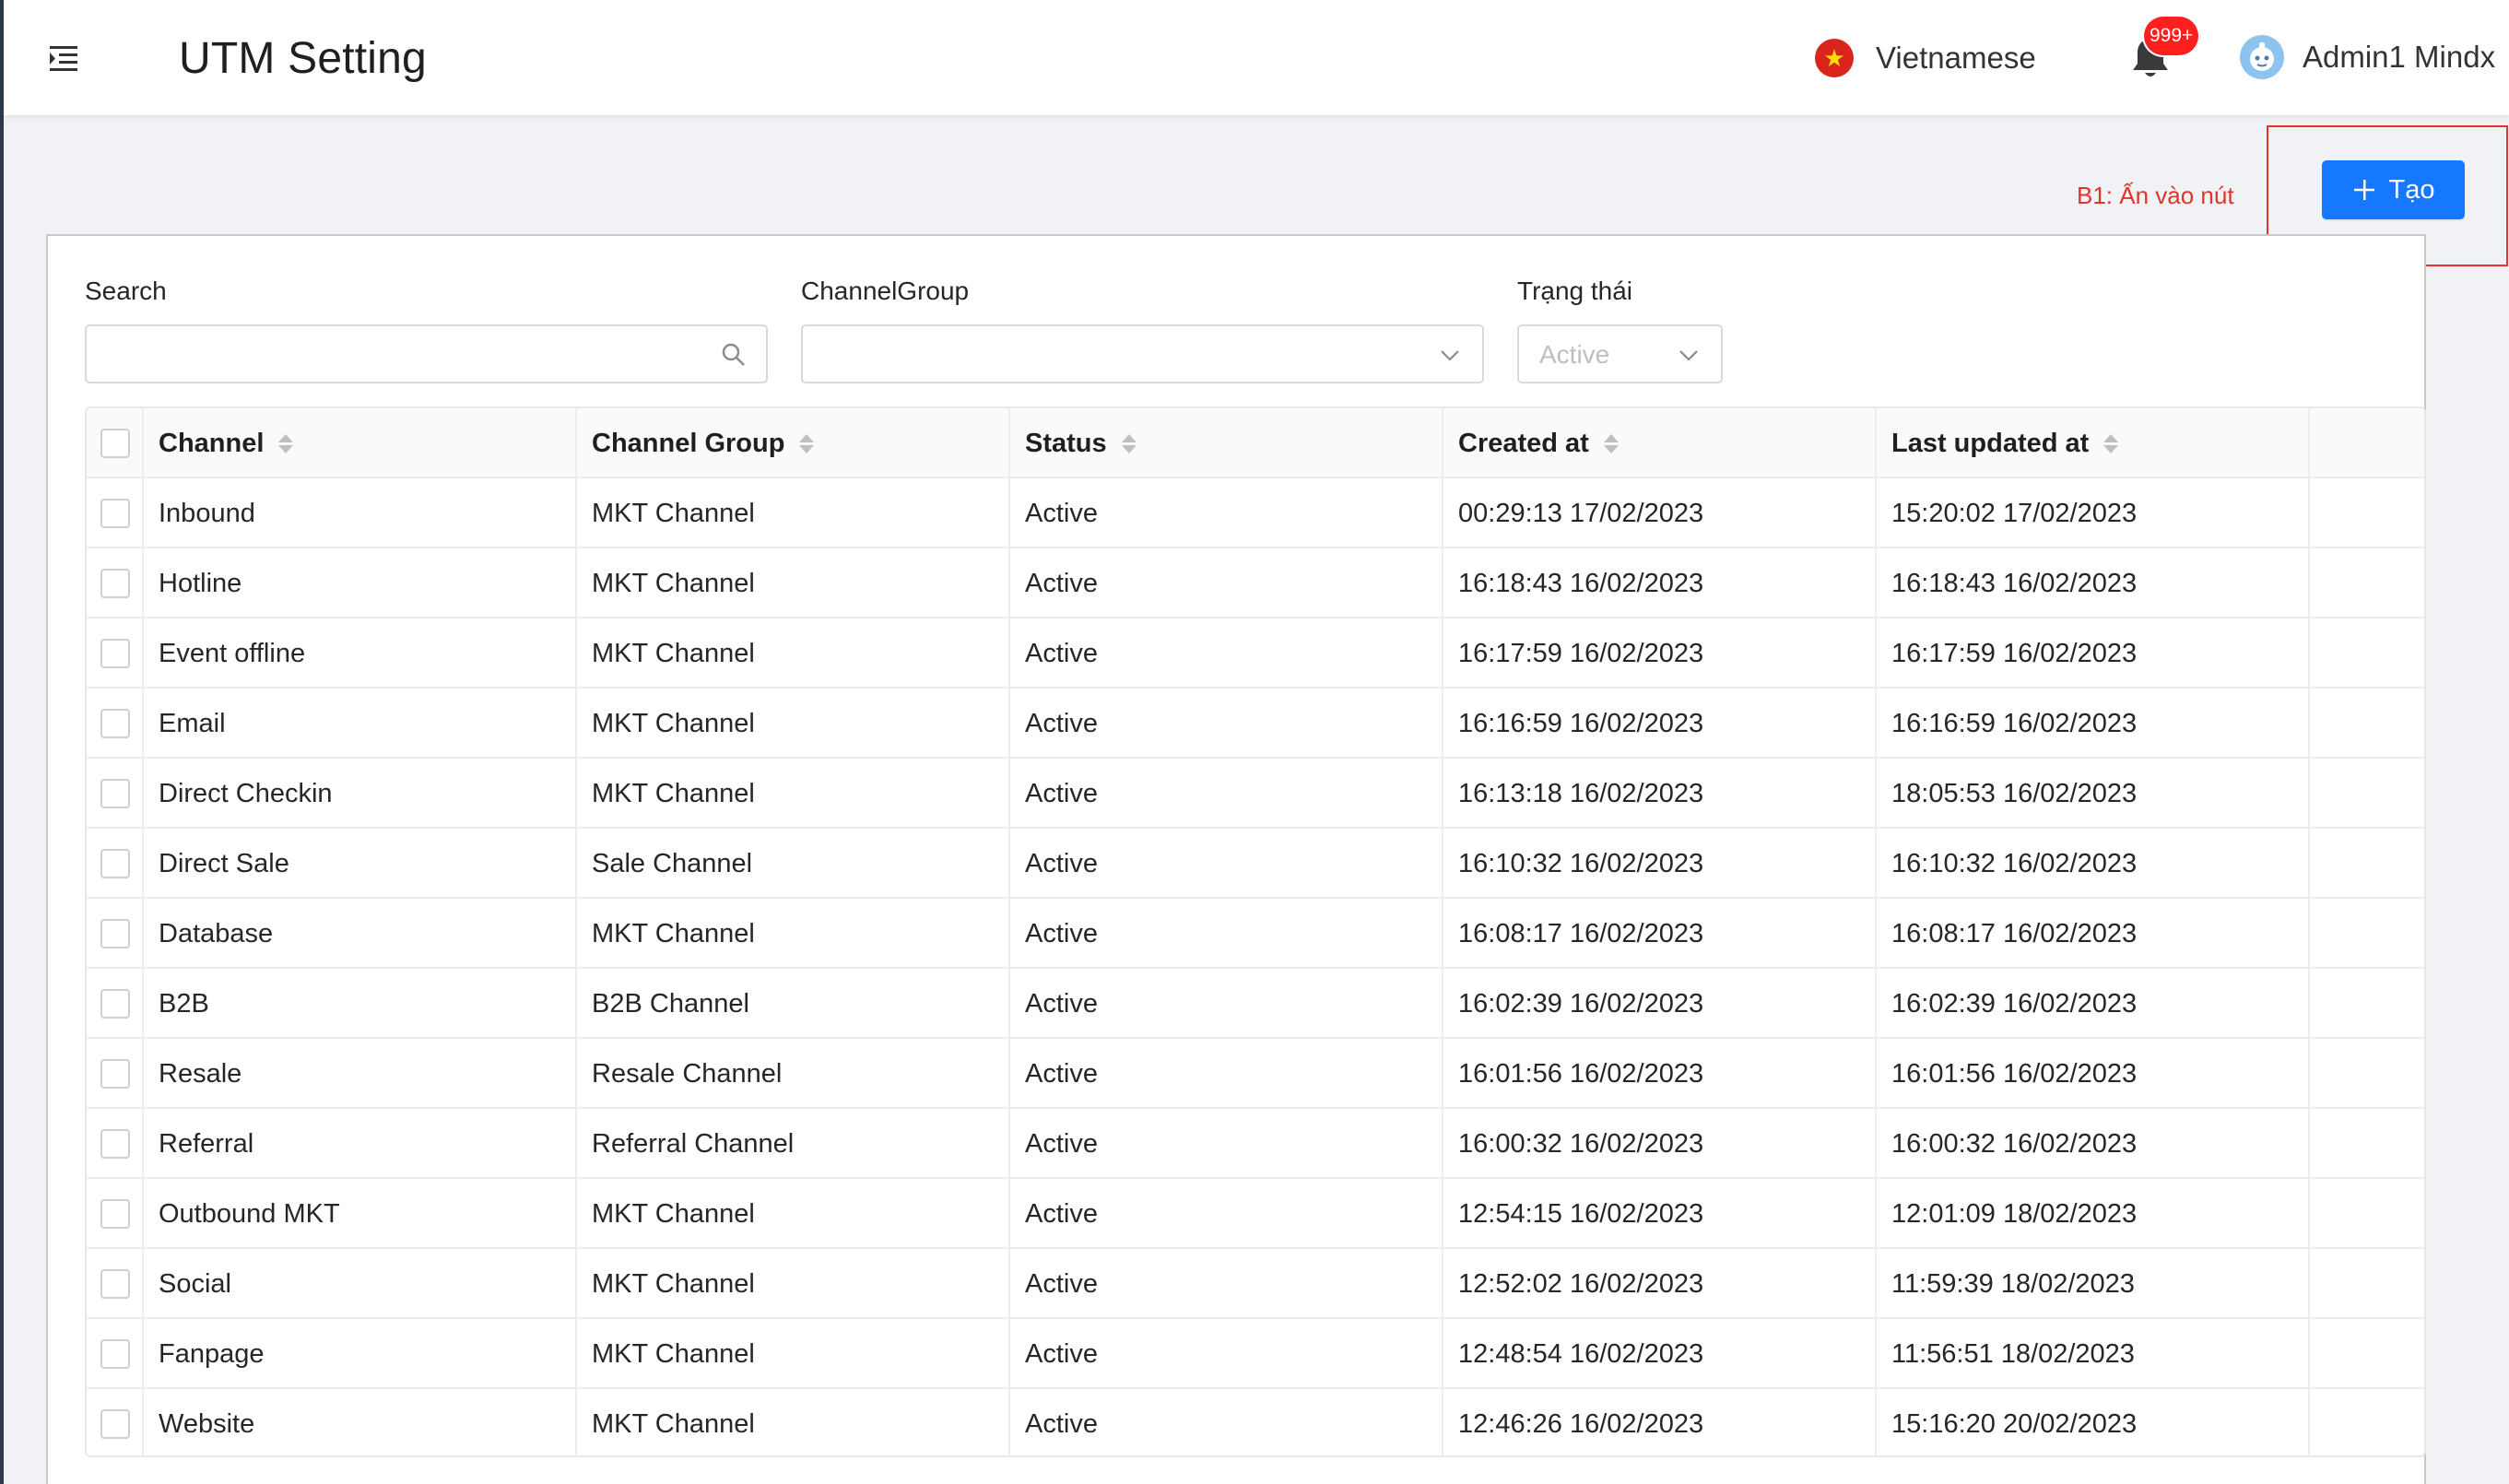 Image resolution: width=2509 pixels, height=1484 pixels. What do you see at coordinates (1226, 443) in the screenshot?
I see `column-header-status: Status` at bounding box center [1226, 443].